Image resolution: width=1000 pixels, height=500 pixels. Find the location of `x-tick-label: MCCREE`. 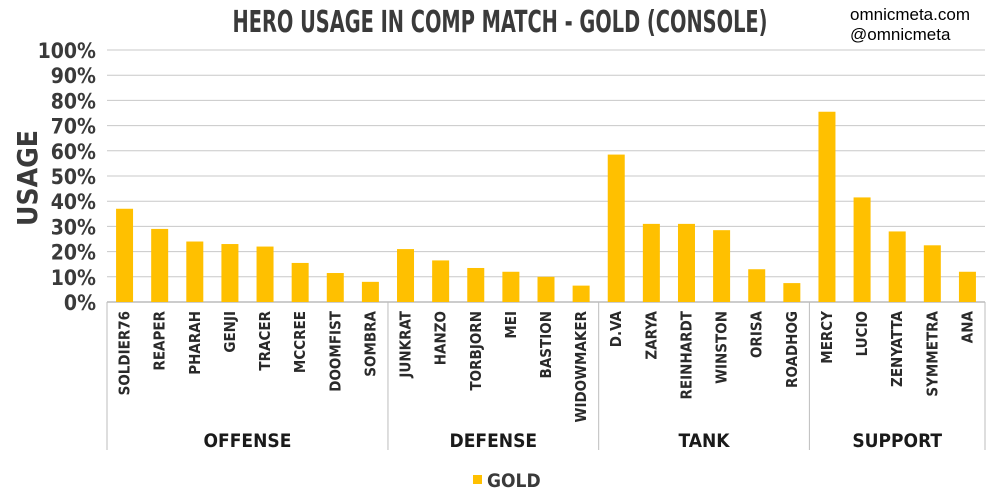

x-tick-label: MCCREE is located at coordinates (300, 342).